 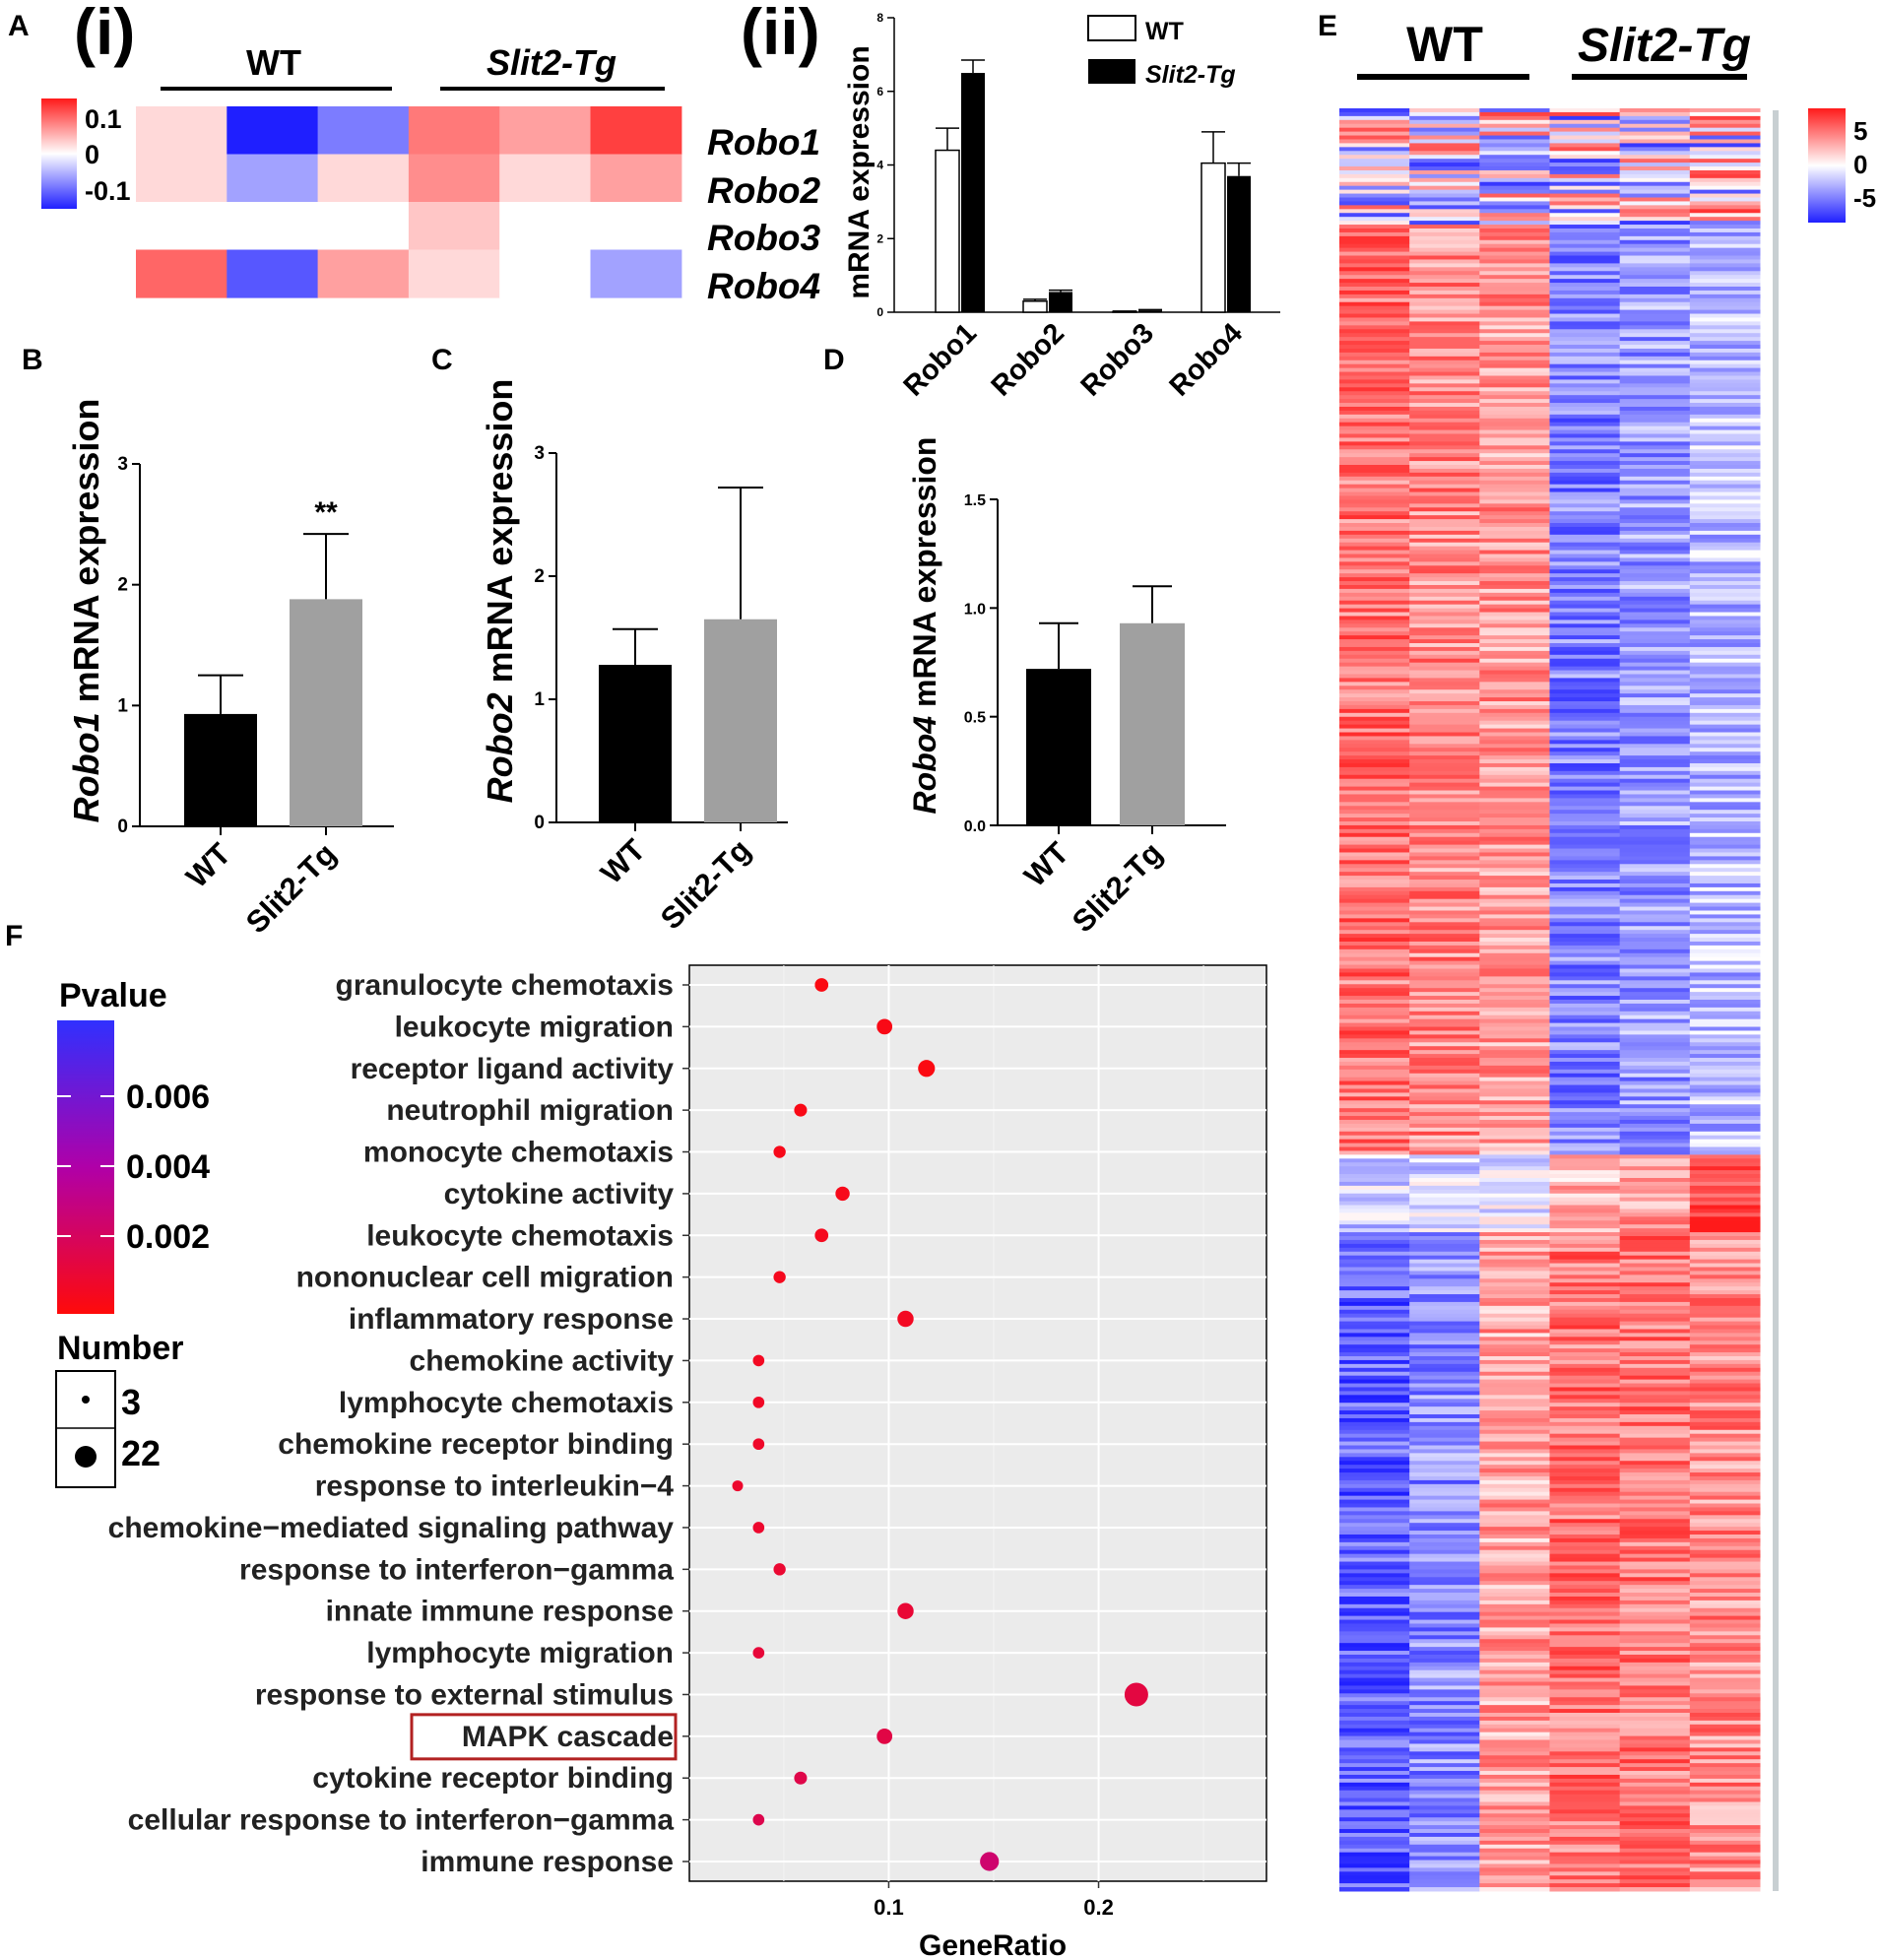 What do you see at coordinates (14, 936) in the screenshot?
I see `panel-label-F: F` at bounding box center [14, 936].